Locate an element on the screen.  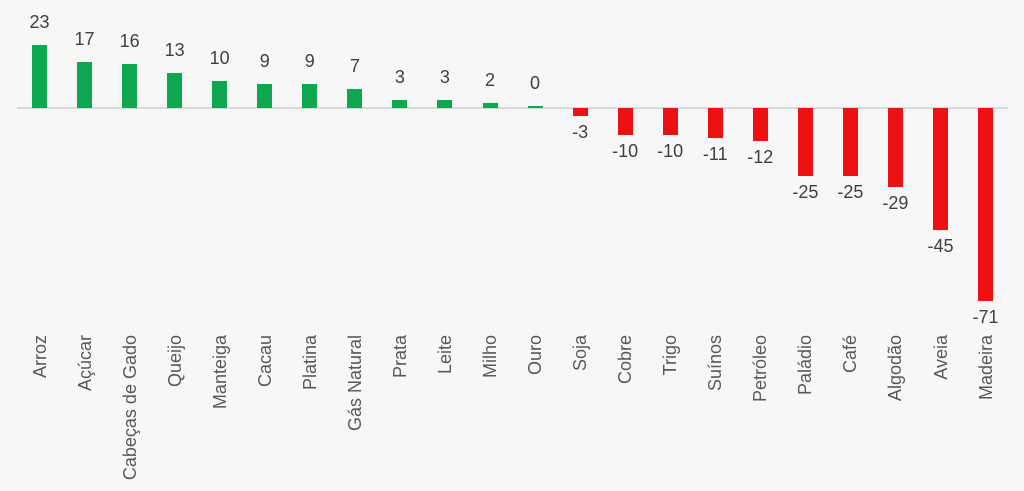
bar-value-label: -3 is located at coordinates (580, 132).